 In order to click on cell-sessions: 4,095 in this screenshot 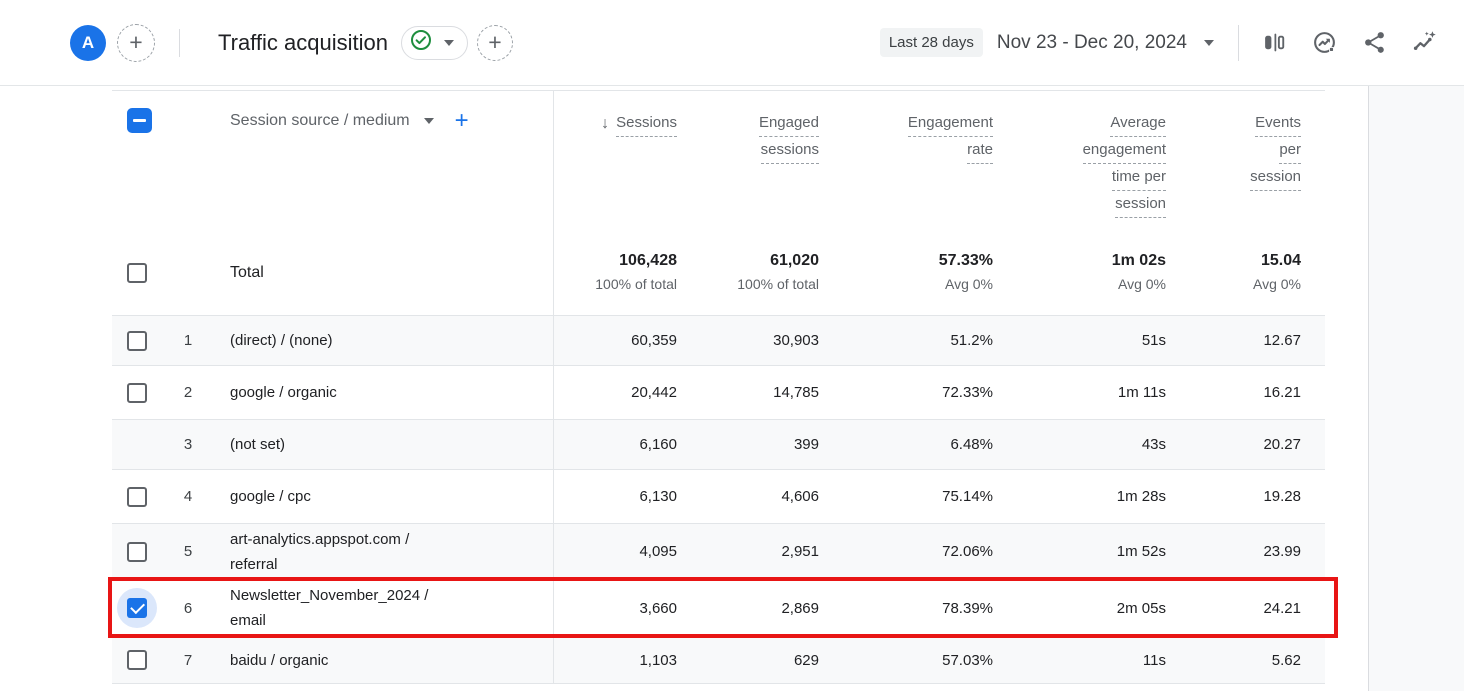, I will do `click(627, 551)`.